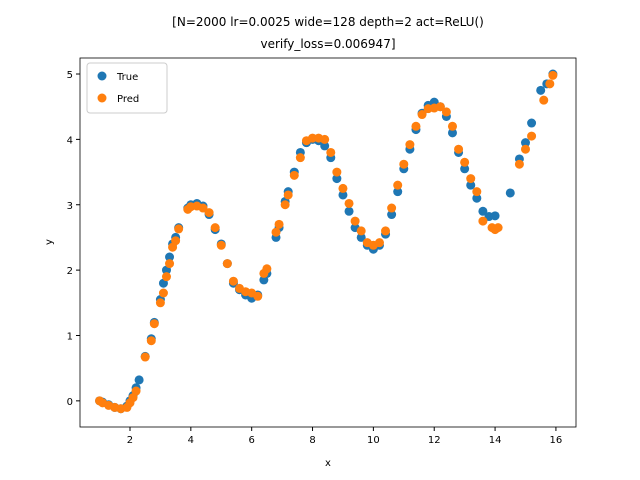 The width and height of the screenshot is (640, 480). I want to click on x-tick-label: 16, so click(556, 440).